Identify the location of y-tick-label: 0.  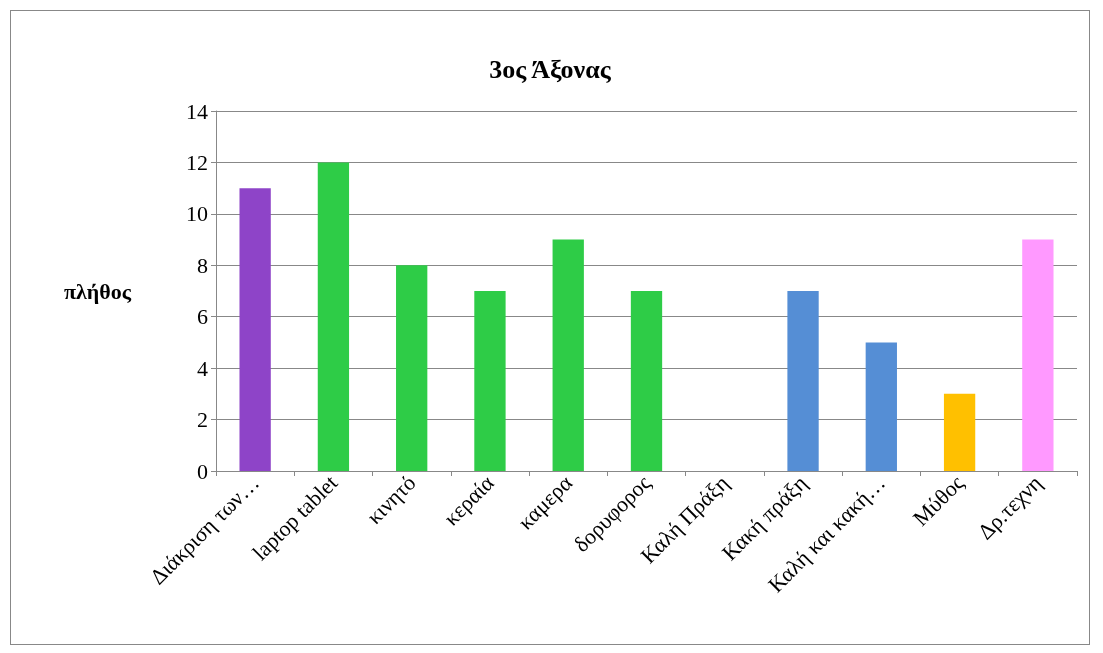
(202, 471).